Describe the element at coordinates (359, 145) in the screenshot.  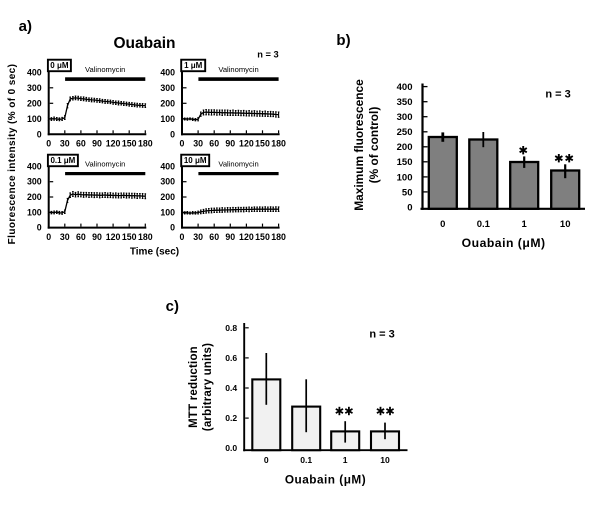
I see `svg-text: Maximum fluorescence` at that location.